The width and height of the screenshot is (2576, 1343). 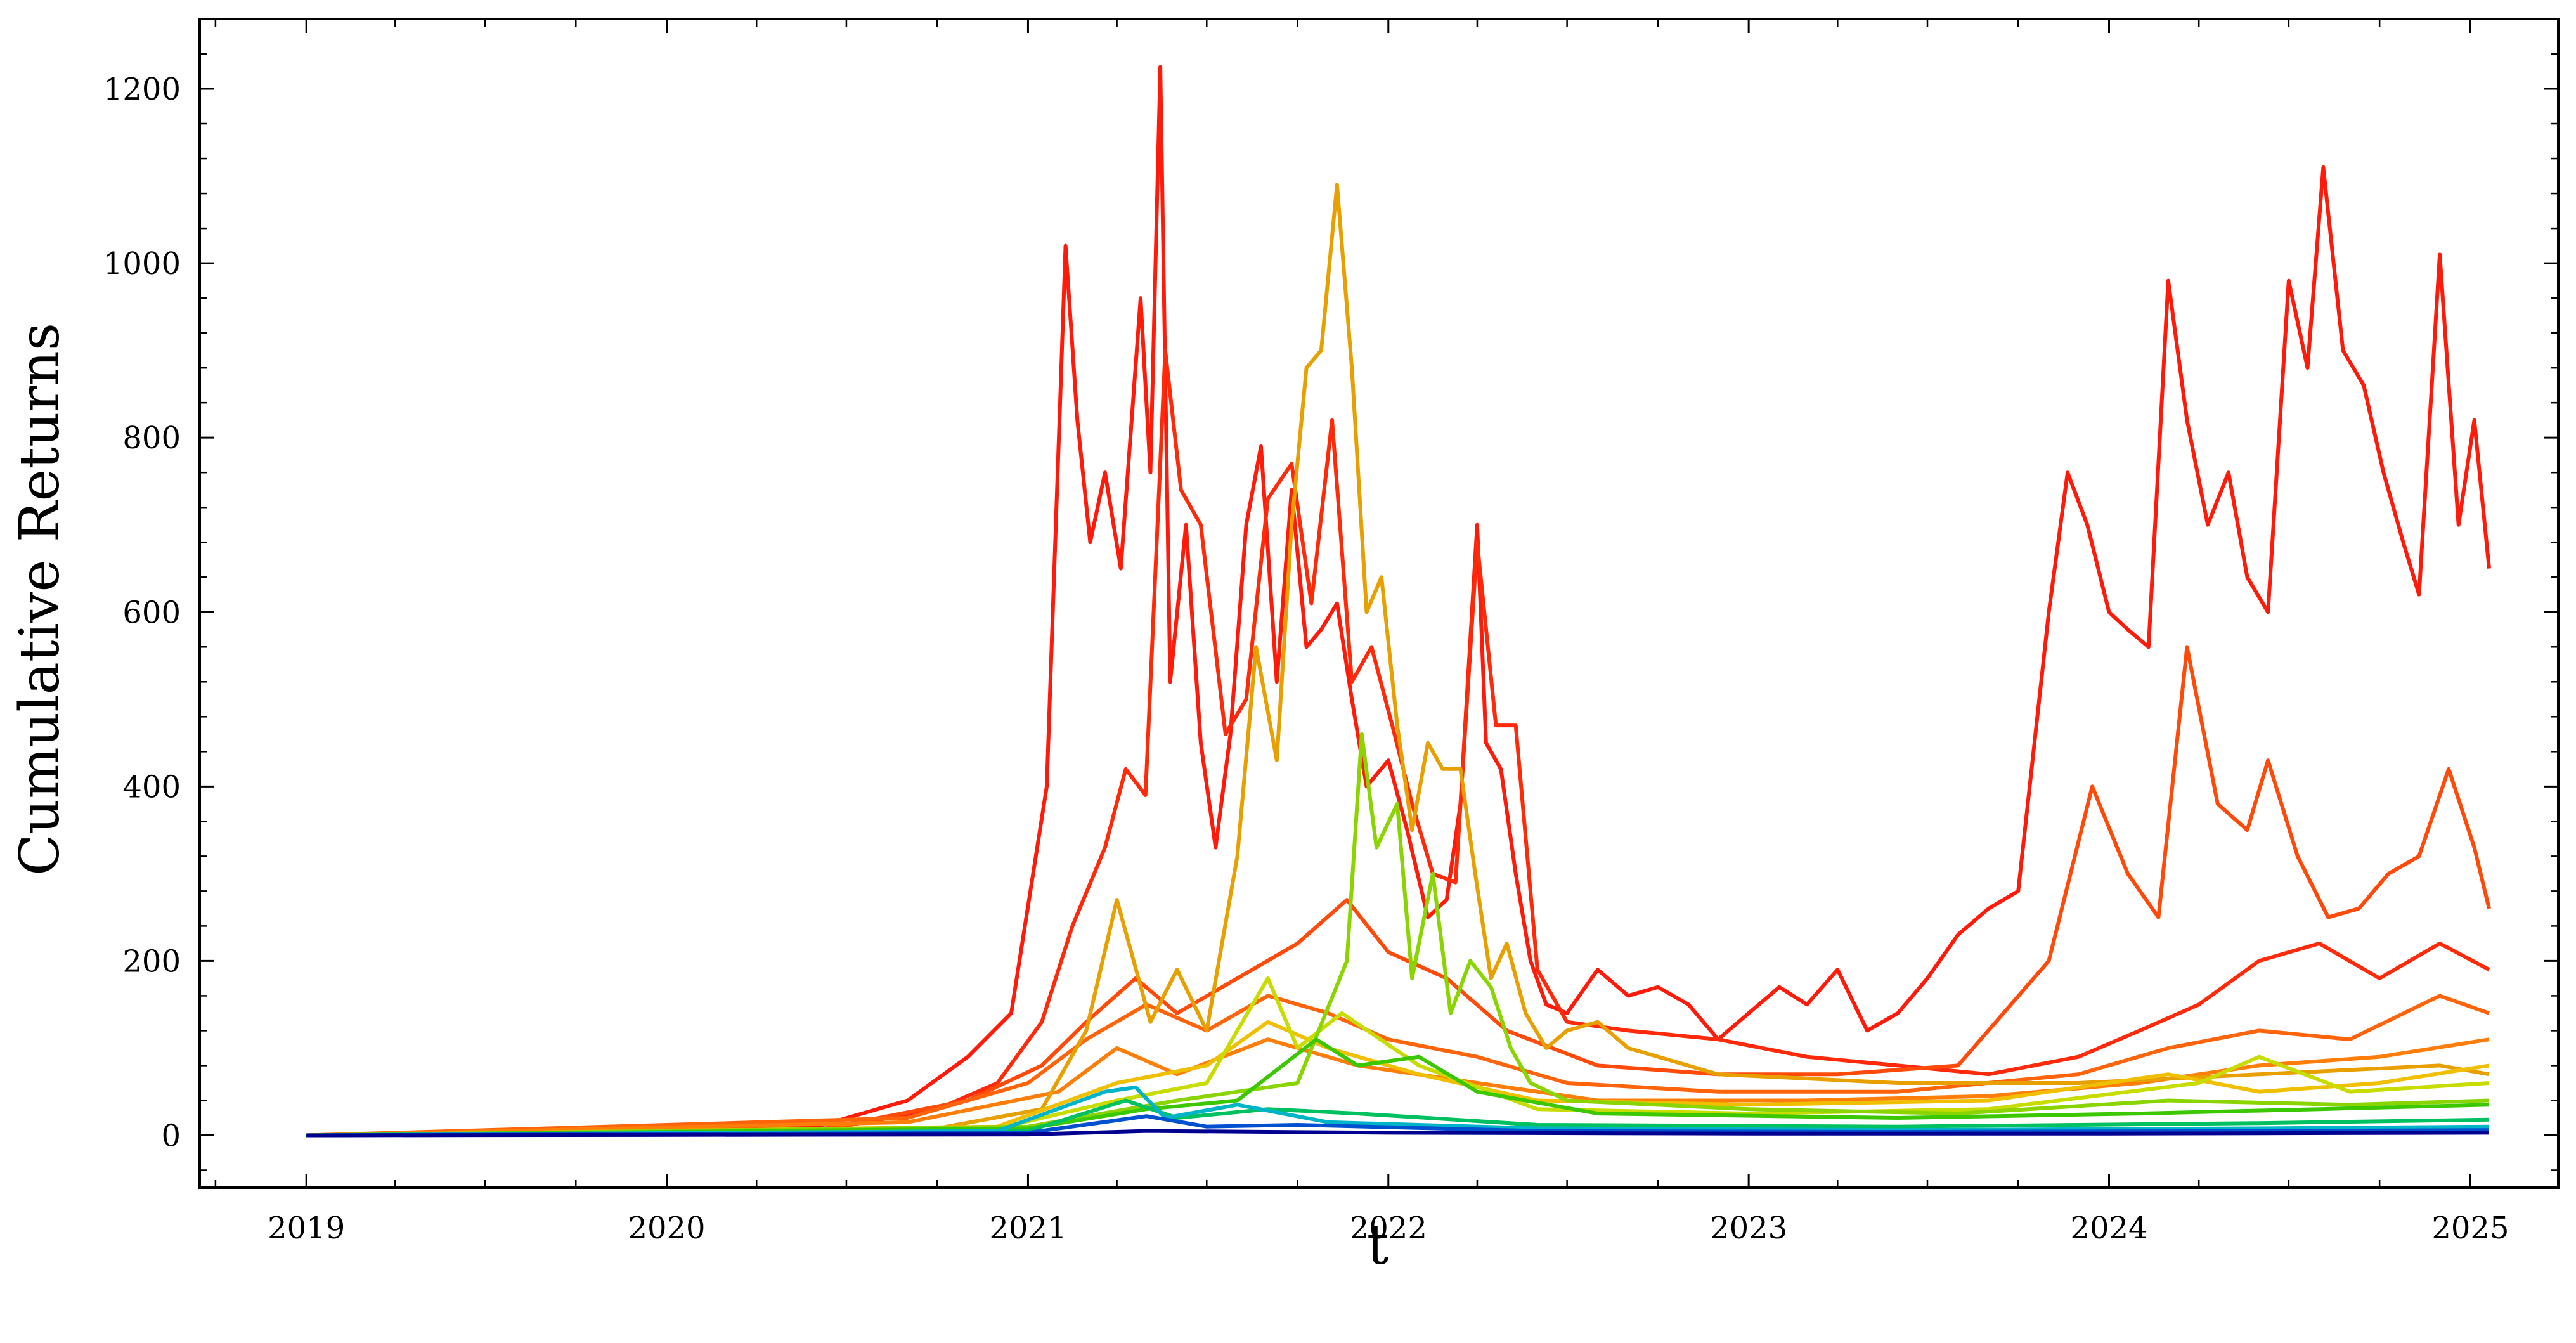 What do you see at coordinates (151, 612) in the screenshot?
I see `y-tick-label: 600` at bounding box center [151, 612].